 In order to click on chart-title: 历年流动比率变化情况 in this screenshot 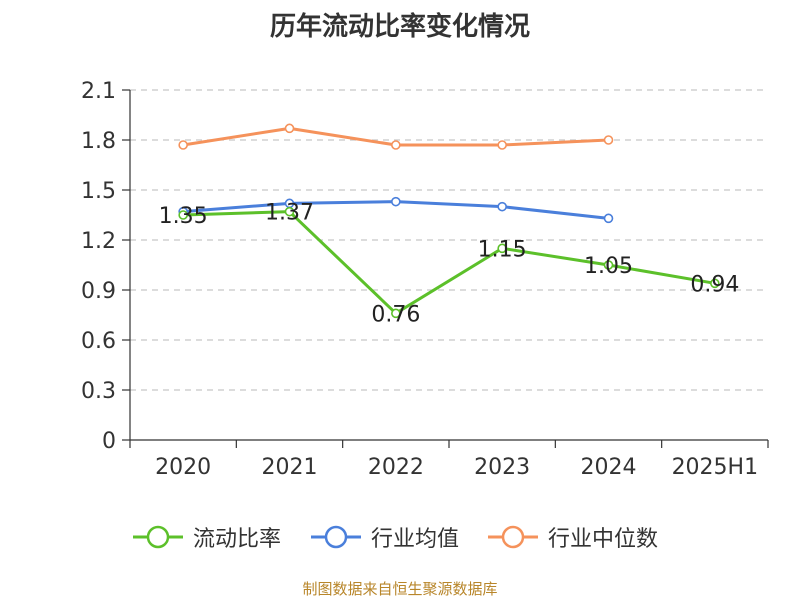, I will do `click(399, 27)`.